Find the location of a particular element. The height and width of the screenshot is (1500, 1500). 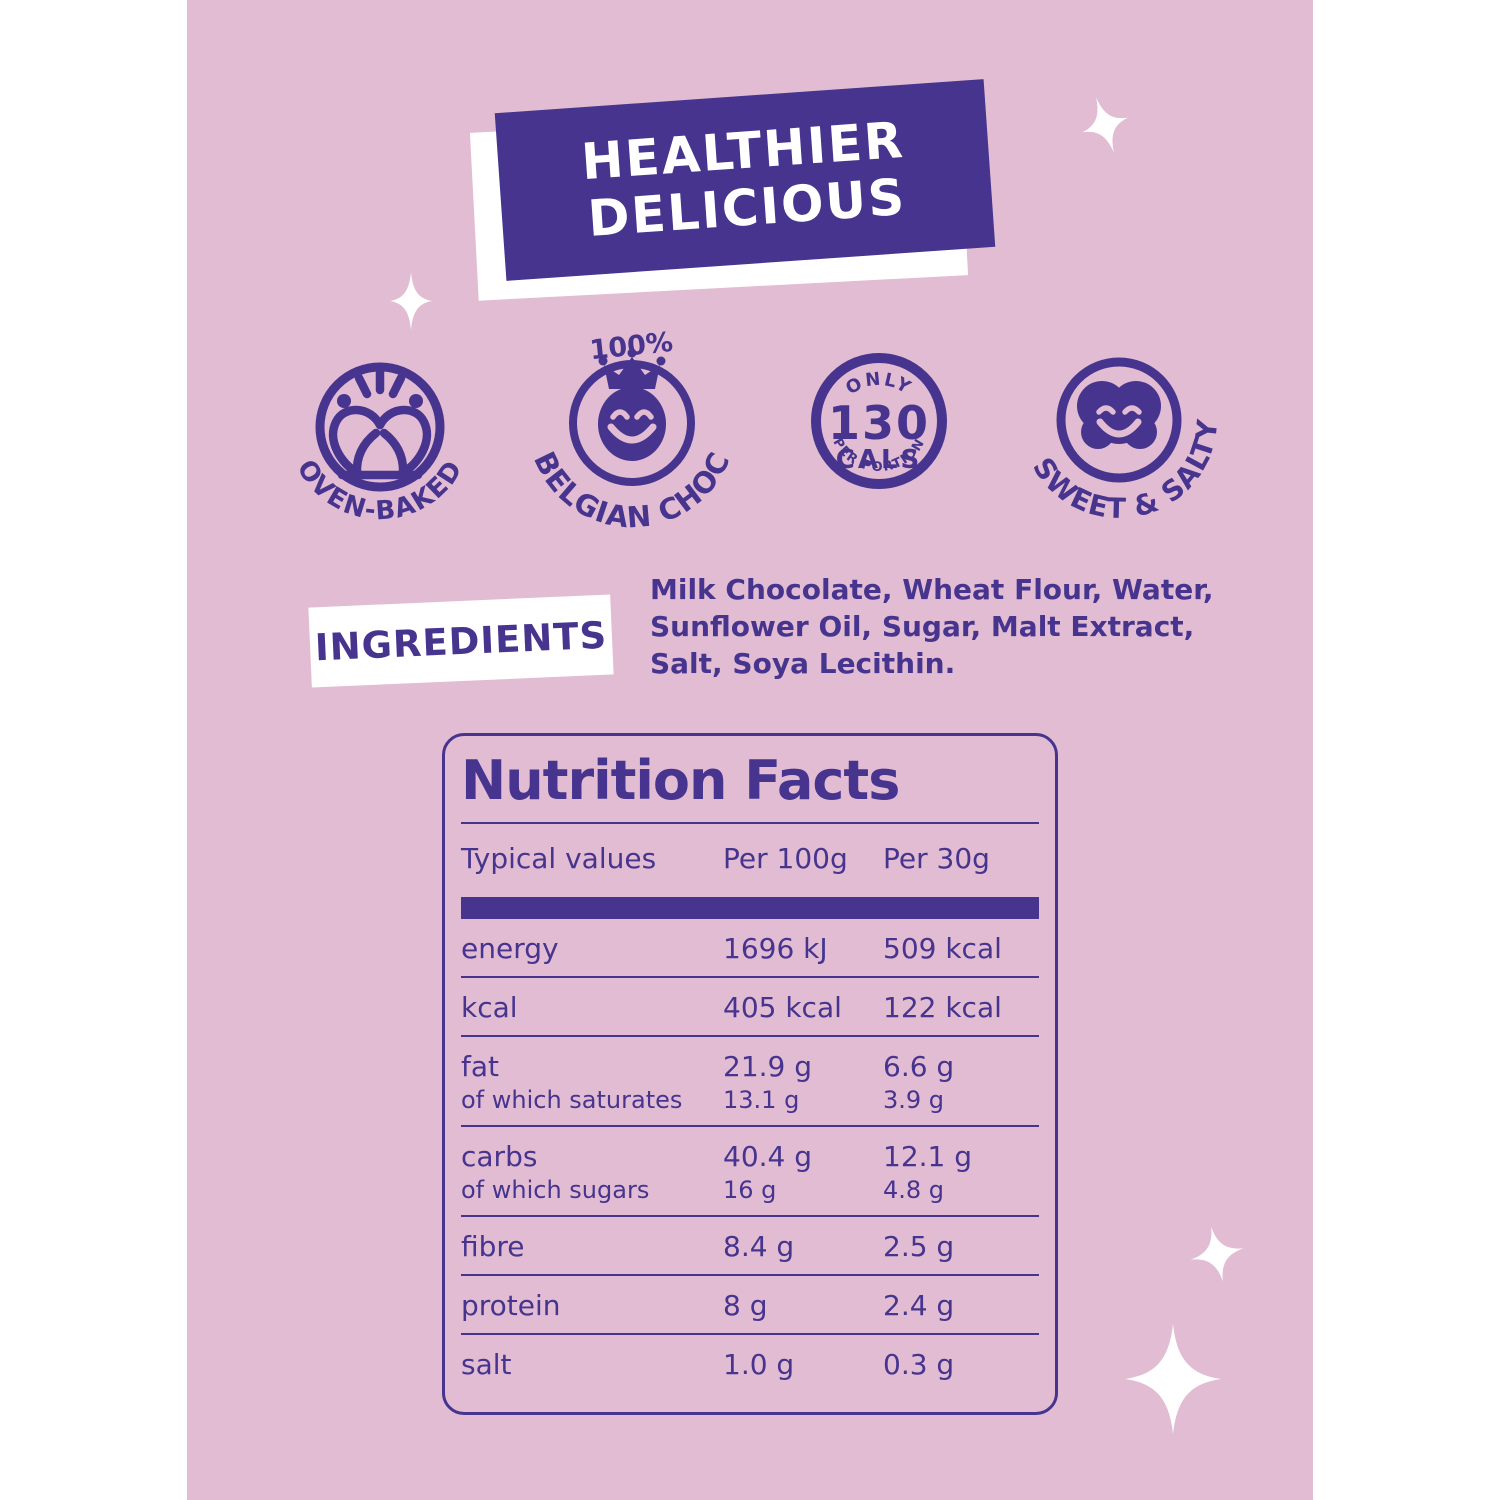

stamp-line-130: 130 is located at coordinates (879, 423).